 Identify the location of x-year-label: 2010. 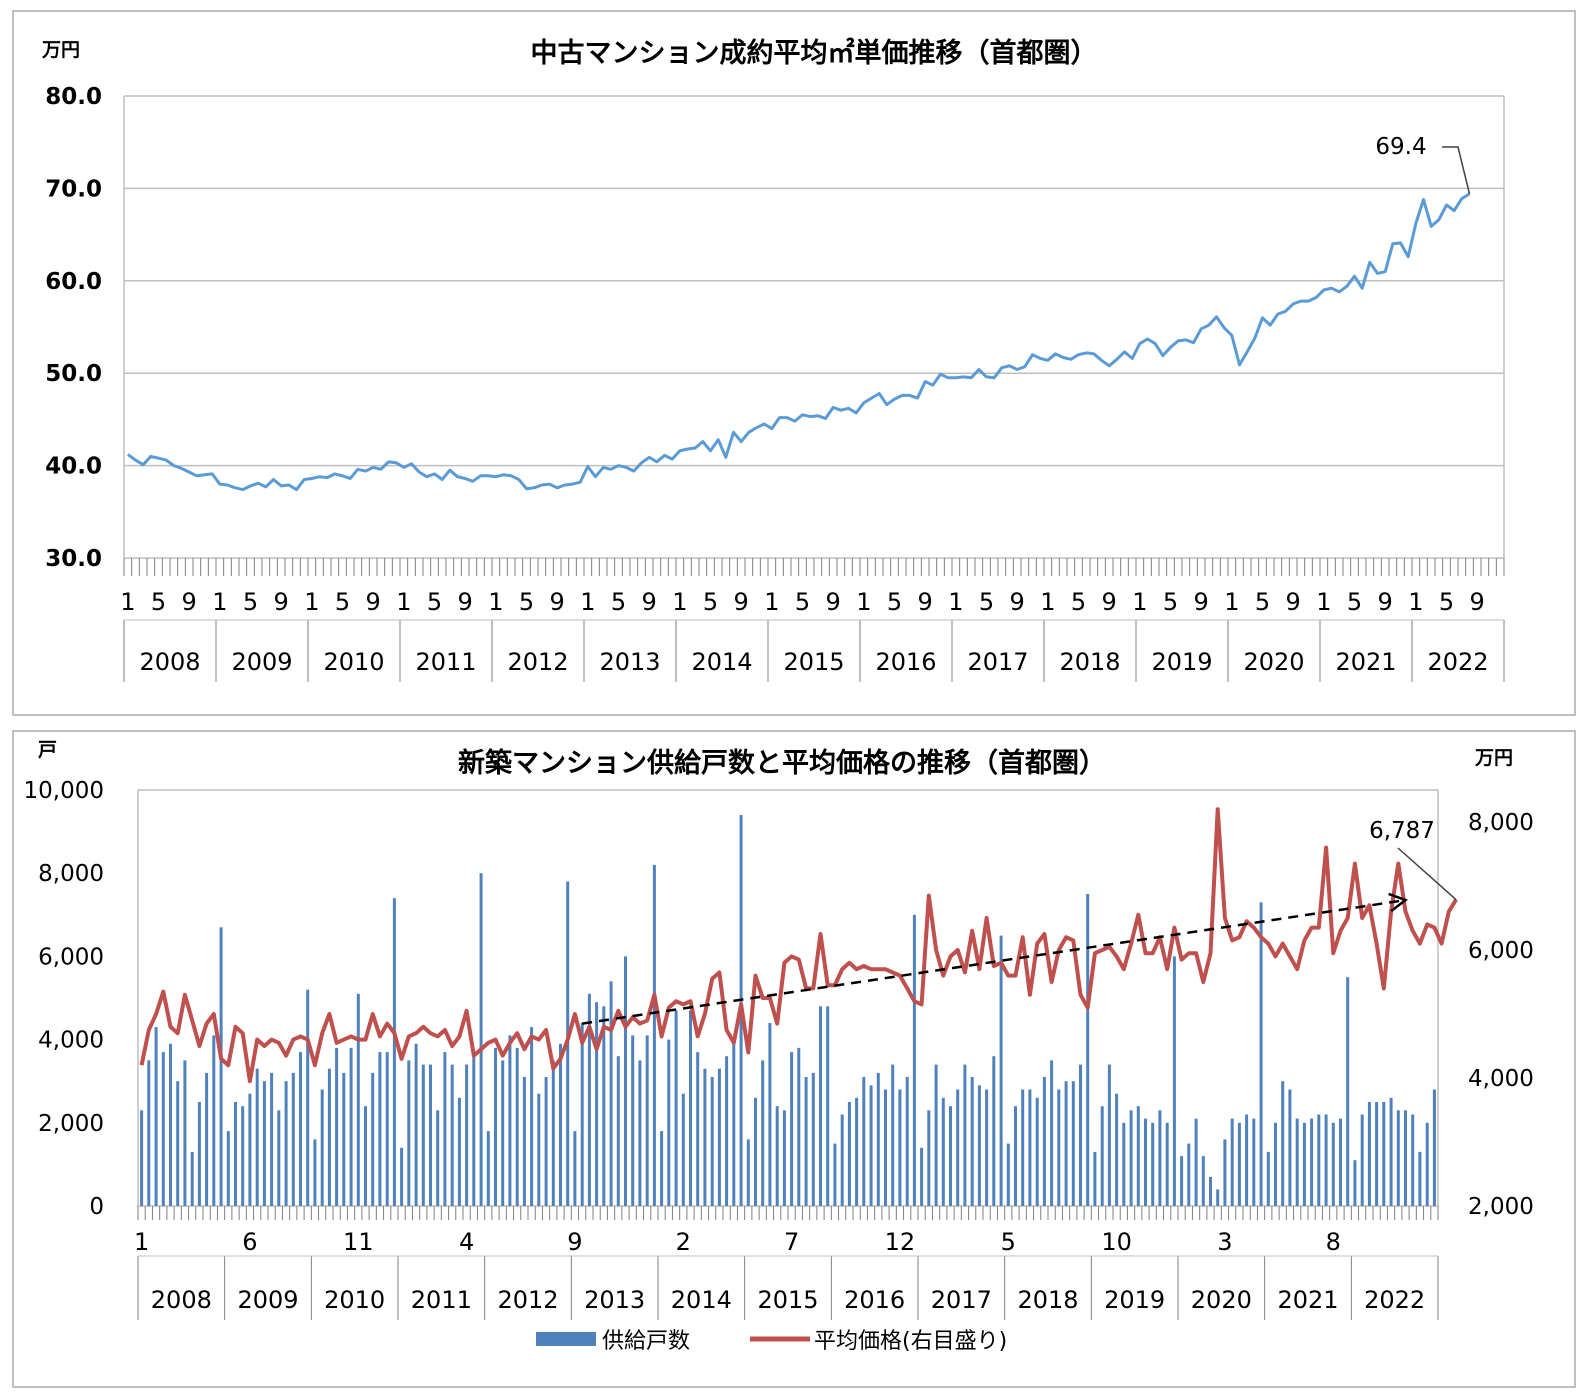
(354, 1300).